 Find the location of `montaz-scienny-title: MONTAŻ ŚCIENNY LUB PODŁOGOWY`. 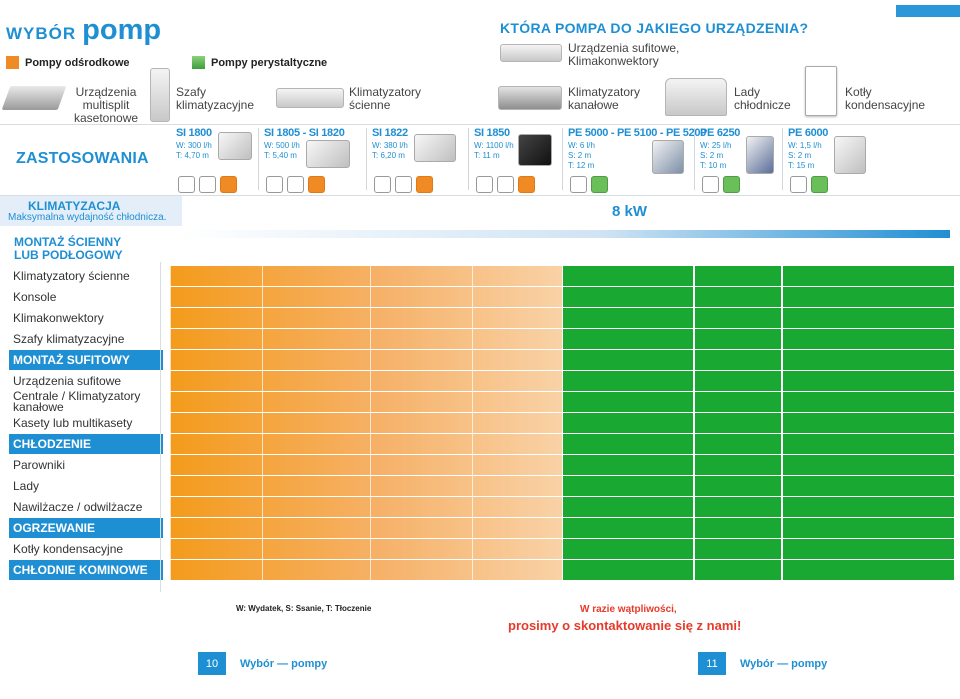

montaz-scienny-title: MONTAŻ ŚCIENNY LUB PODŁOGOWY is located at coordinates (68, 248).